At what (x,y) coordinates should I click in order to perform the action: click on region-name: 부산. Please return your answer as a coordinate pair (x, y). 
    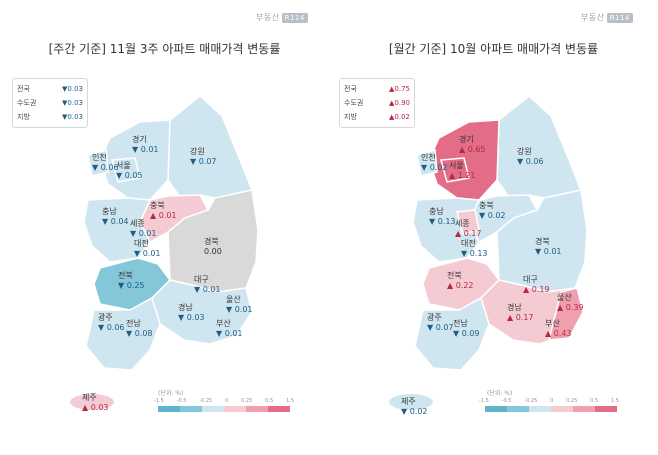
    Looking at the image, I should click on (223, 323).